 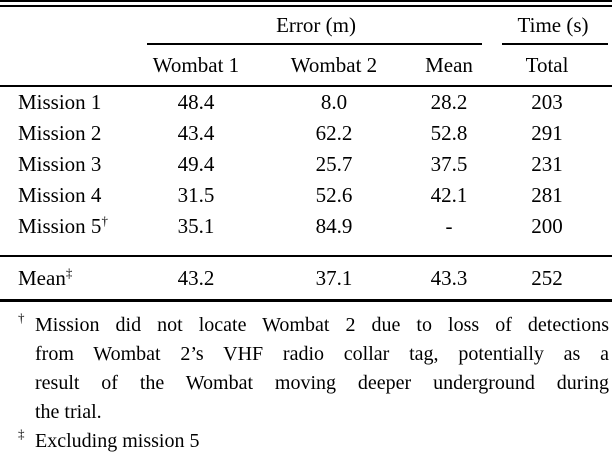 What do you see at coordinates (306, 195) in the screenshot?
I see `table-row-mission-4: Mission 4 31.5 52.6 42.1 281` at bounding box center [306, 195].